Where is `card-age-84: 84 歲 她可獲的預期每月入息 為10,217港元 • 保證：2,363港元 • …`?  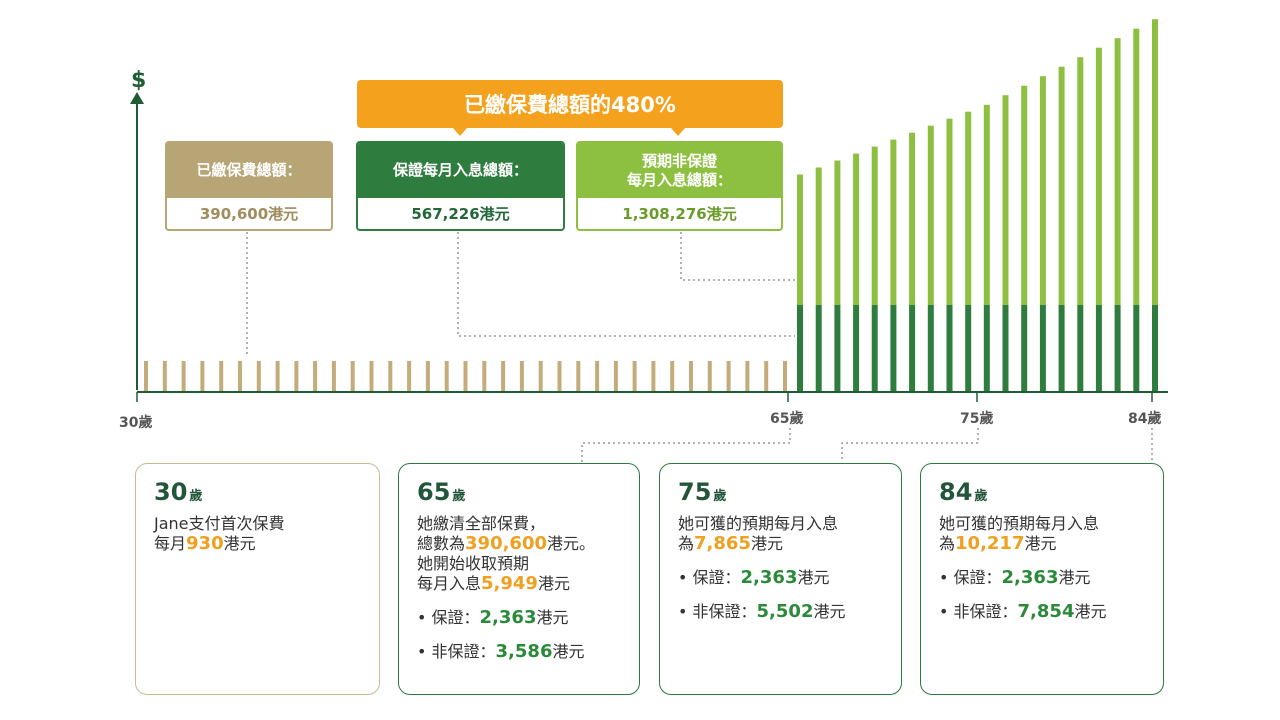 card-age-84: 84 歲 她可獲的預期每月入息 為10,217港元 • 保證：2,363港元 • … is located at coordinates (1042, 579).